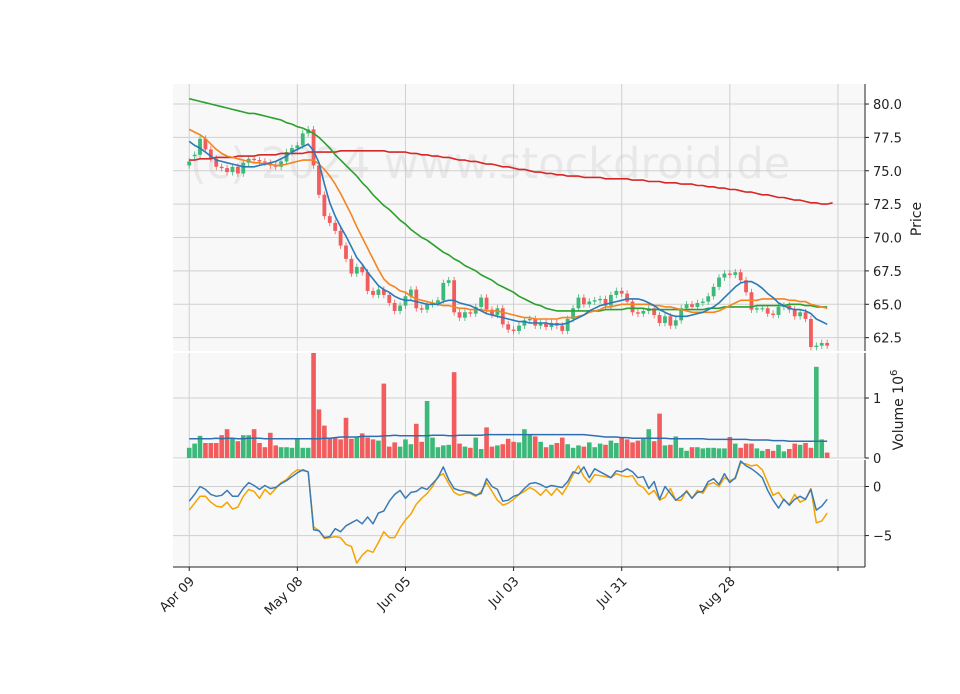 Image resolution: width=960 pixels, height=694 pixels. Describe the element at coordinates (898, 410) in the screenshot. I see `volume-axis-label: Volume 106` at that location.